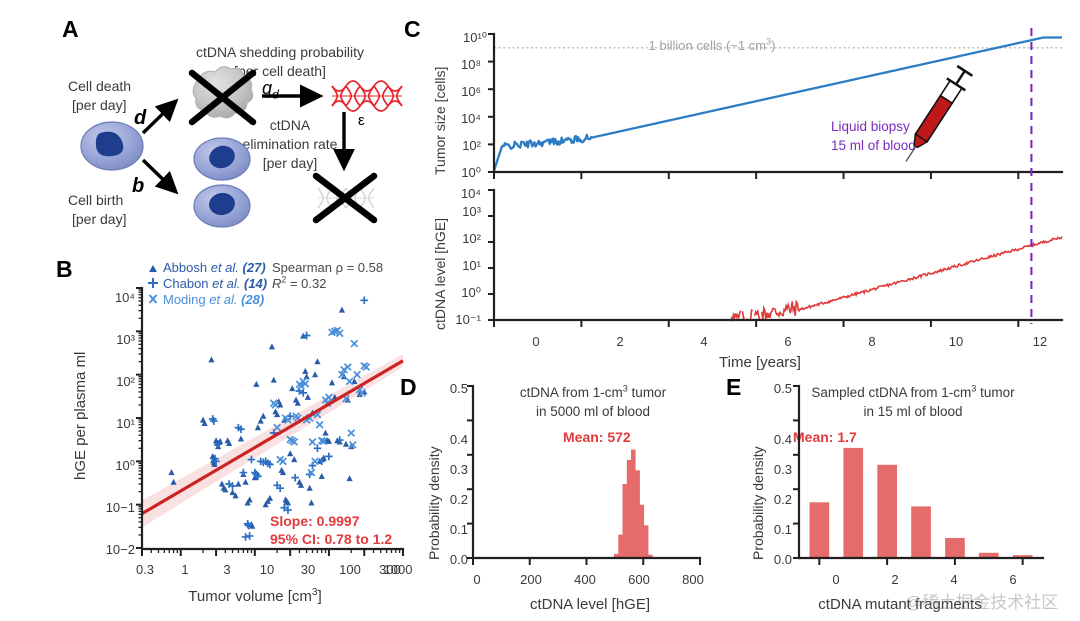  I want to click on panel-a-cell-death-label: Cell death, so click(100, 86).